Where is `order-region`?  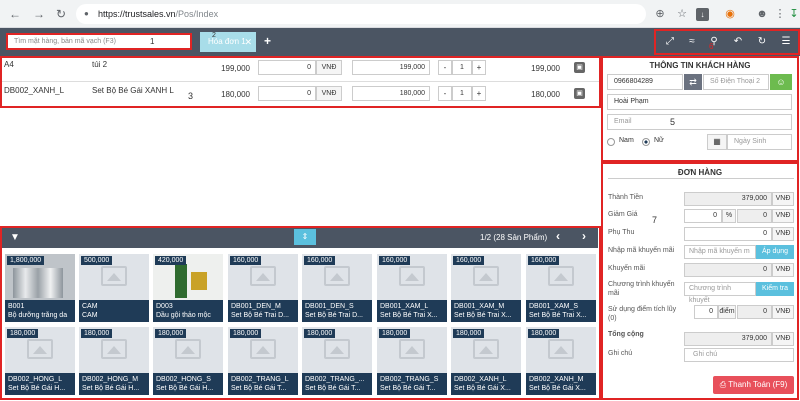 order-region is located at coordinates (700, 281).